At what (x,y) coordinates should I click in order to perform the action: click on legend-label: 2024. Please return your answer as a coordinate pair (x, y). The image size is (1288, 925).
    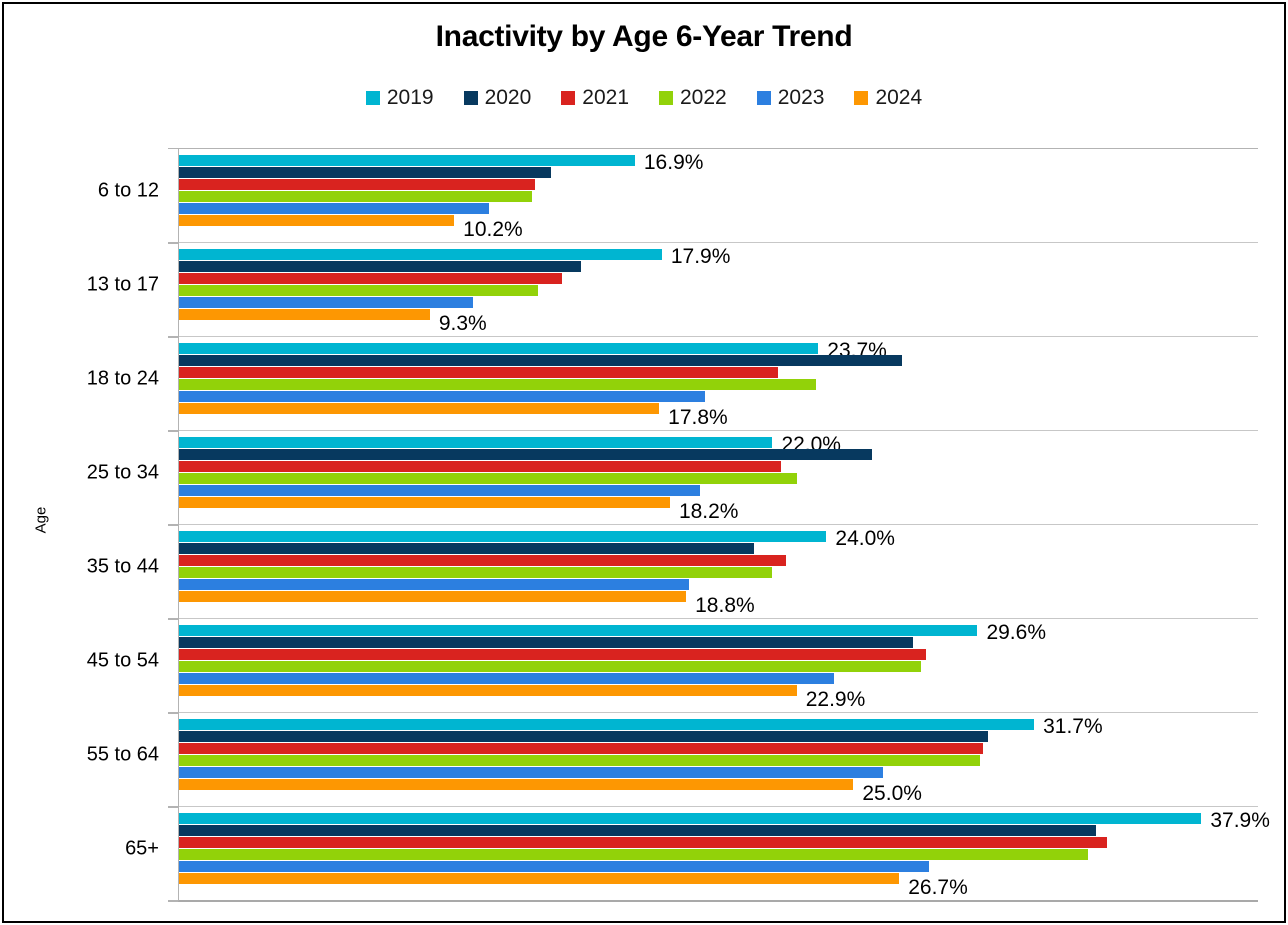
    Looking at the image, I should click on (899, 97).